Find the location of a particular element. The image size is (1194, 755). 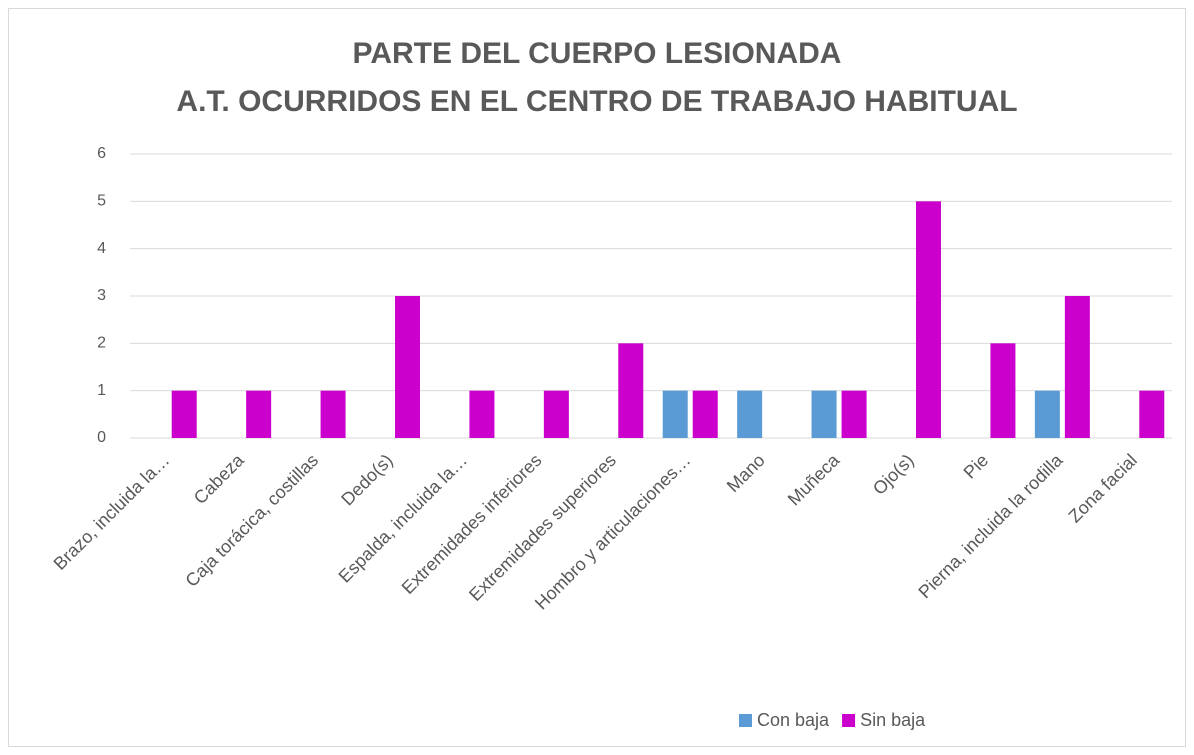

y-tick-label: 0 is located at coordinates (101, 437).